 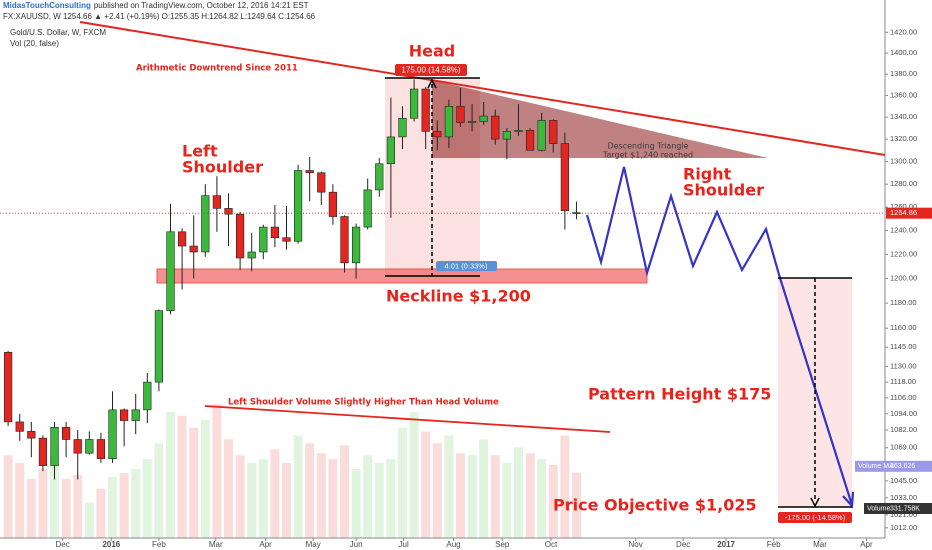 I want to click on triangle-label: Target $1,240 reached, so click(x=647, y=155).